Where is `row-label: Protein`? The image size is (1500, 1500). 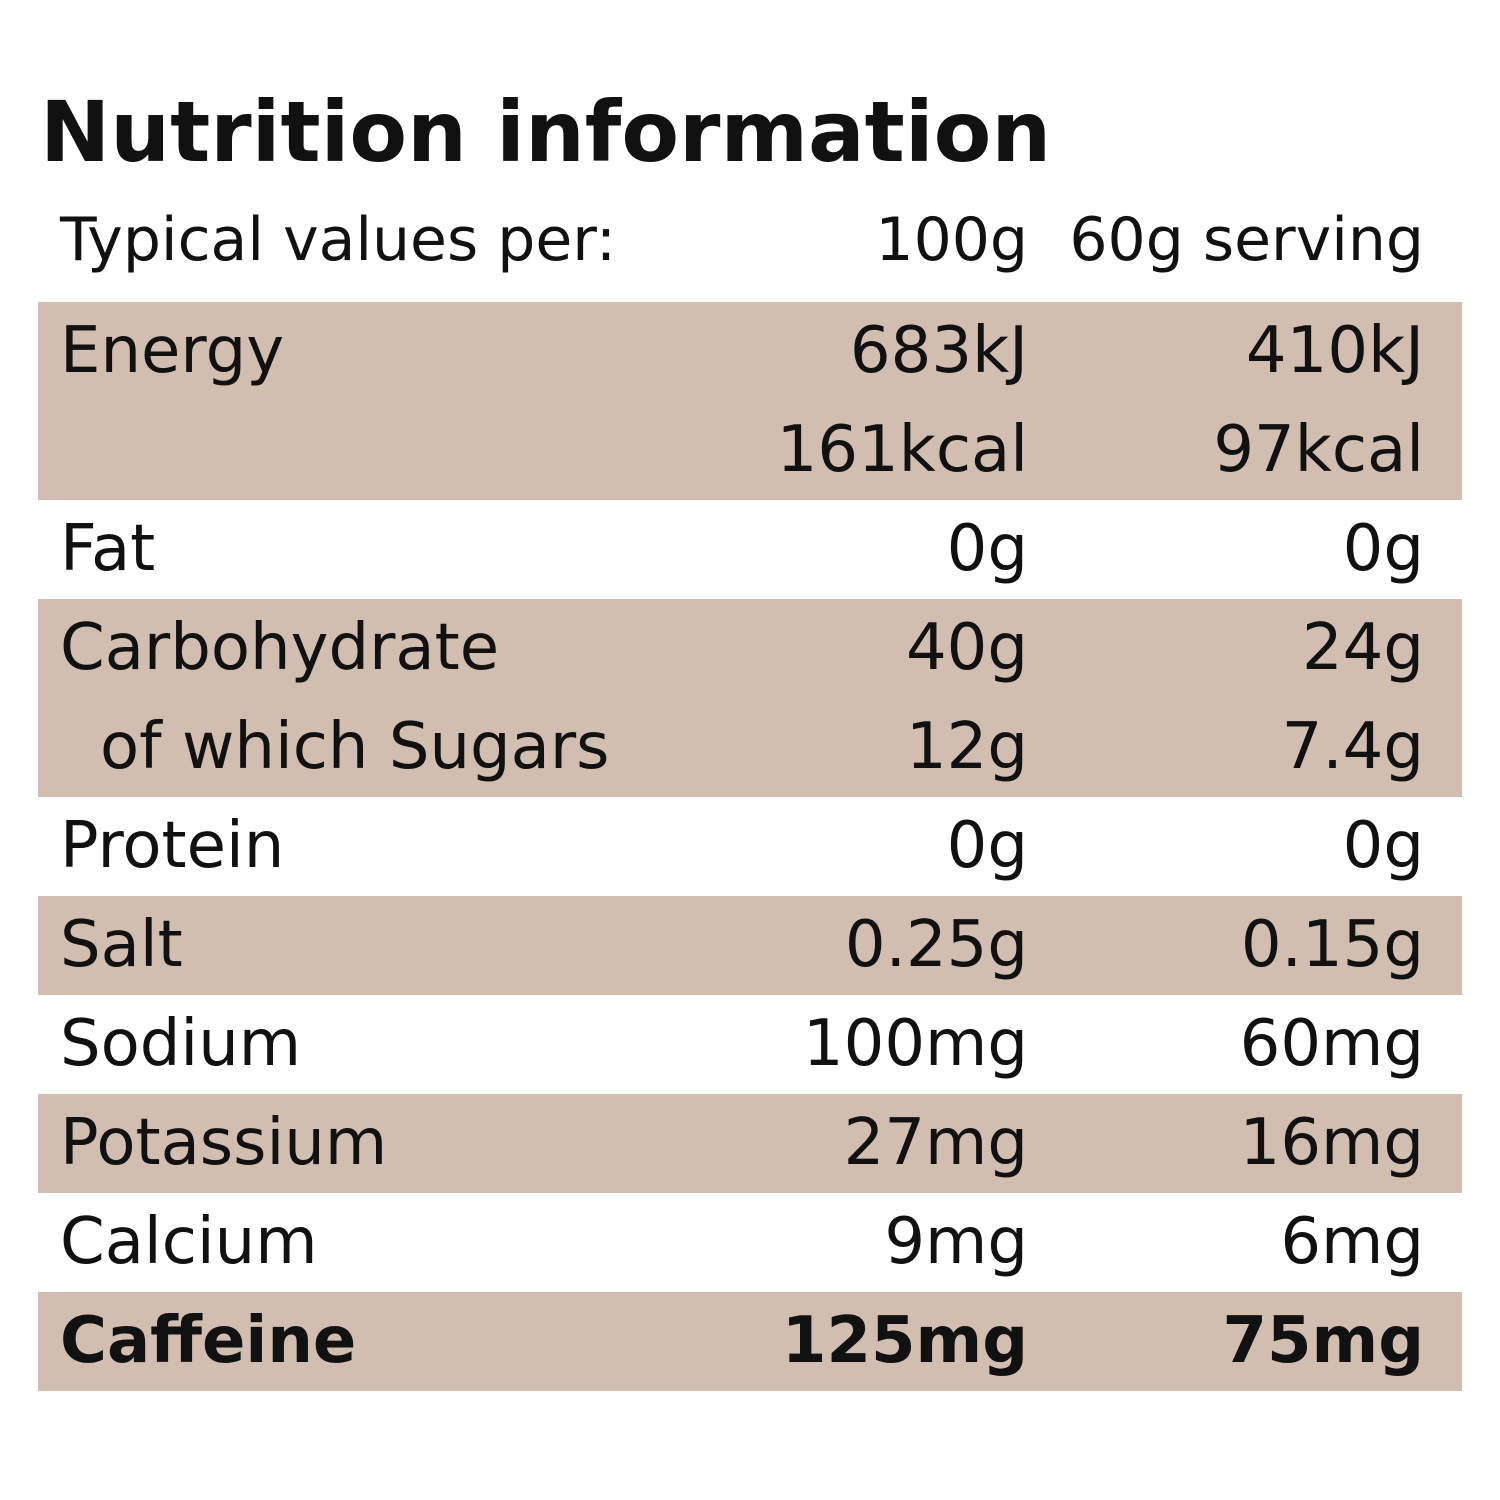 row-label: Protein is located at coordinates (172, 846).